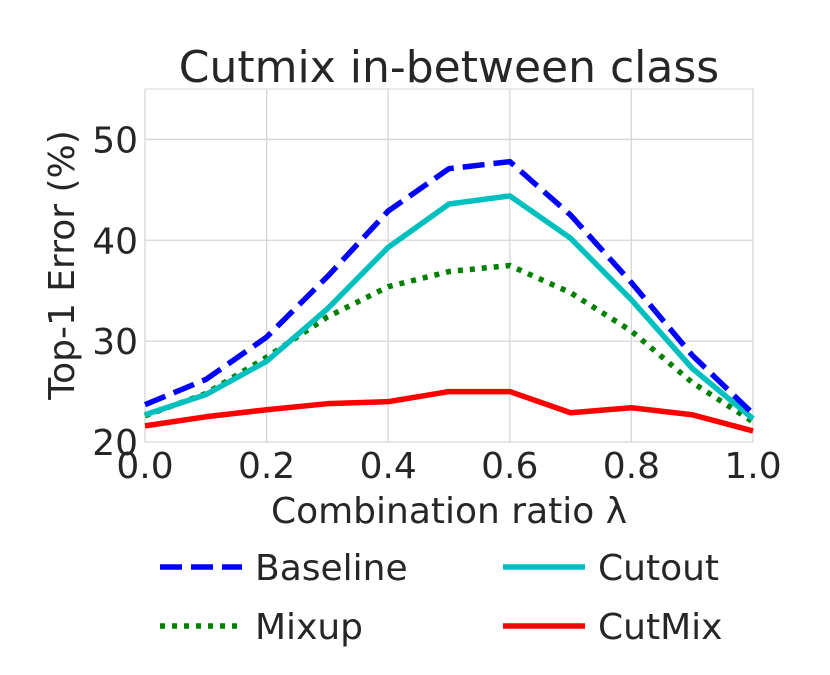 Image resolution: width=830 pixels, height=675 pixels. What do you see at coordinates (331, 568) in the screenshot?
I see `legend-label-baseline: Baseline` at bounding box center [331, 568].